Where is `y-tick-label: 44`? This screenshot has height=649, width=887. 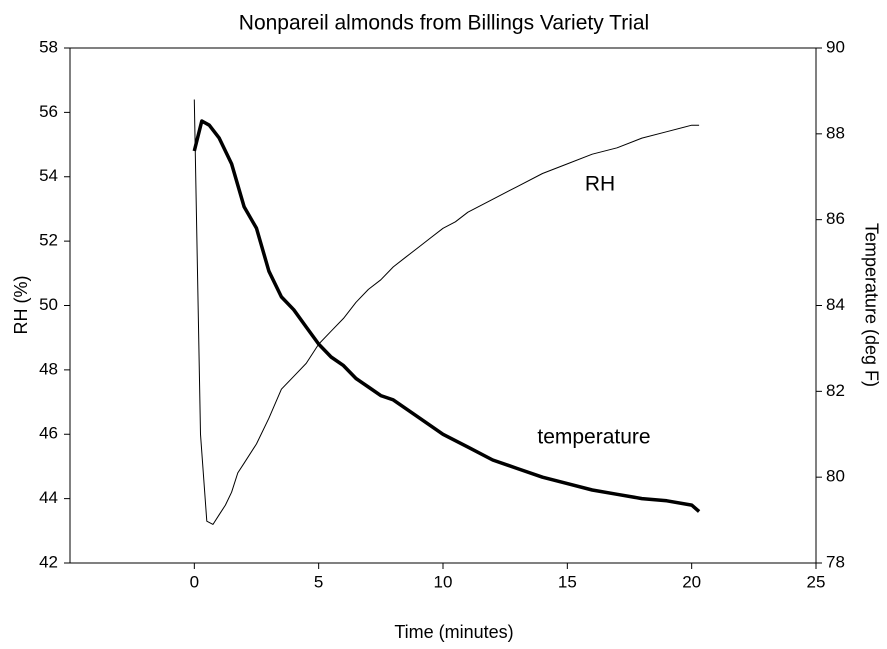
y-tick-label: 44 is located at coordinates (48, 497).